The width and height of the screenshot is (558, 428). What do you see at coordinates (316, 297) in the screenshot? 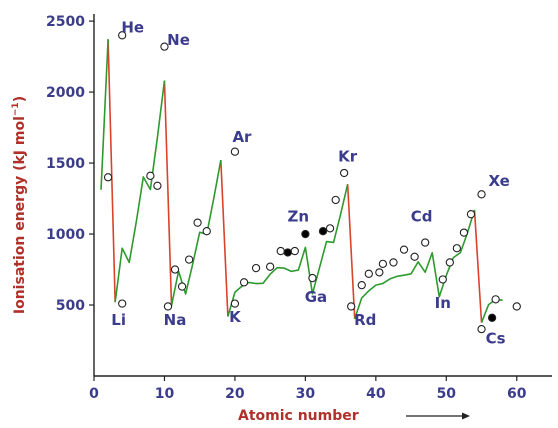
I see `element-label: Ga` at bounding box center [316, 297].